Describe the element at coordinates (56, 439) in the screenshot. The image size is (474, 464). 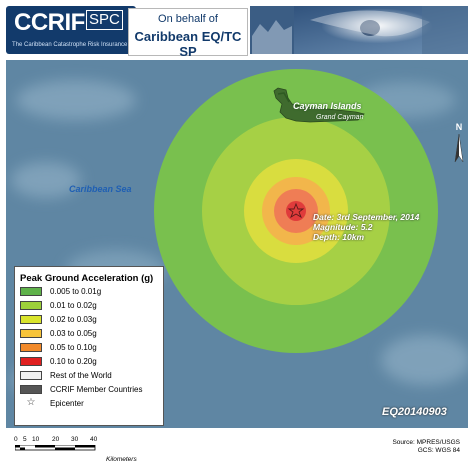
I see `scale-tick-label: 20` at that location.